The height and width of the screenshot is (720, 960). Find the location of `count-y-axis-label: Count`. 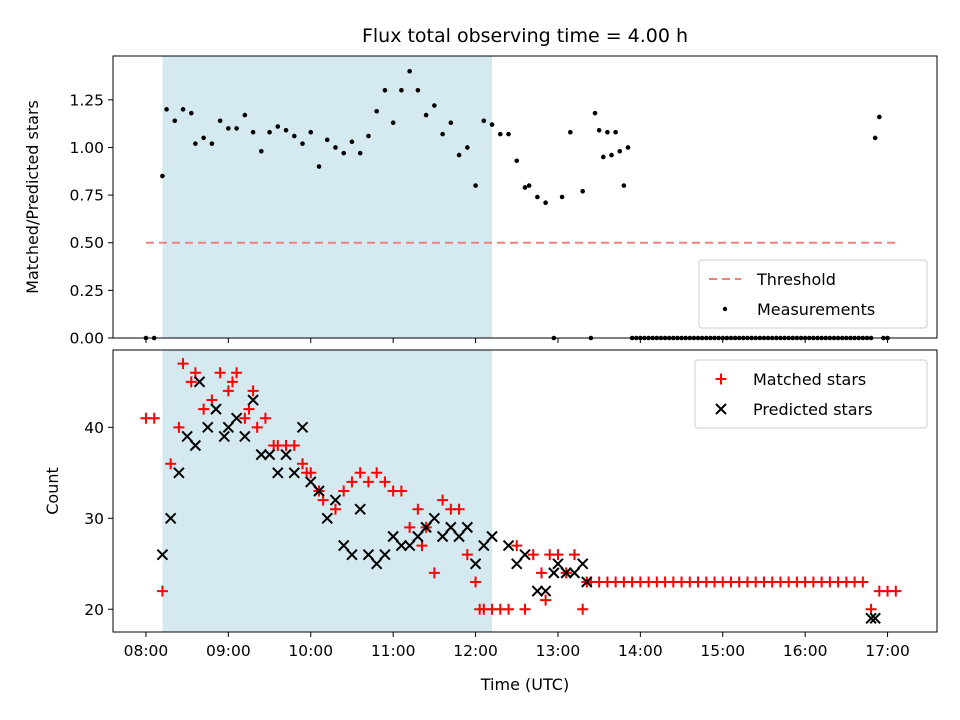

count-y-axis-label: Count is located at coordinates (52, 491).